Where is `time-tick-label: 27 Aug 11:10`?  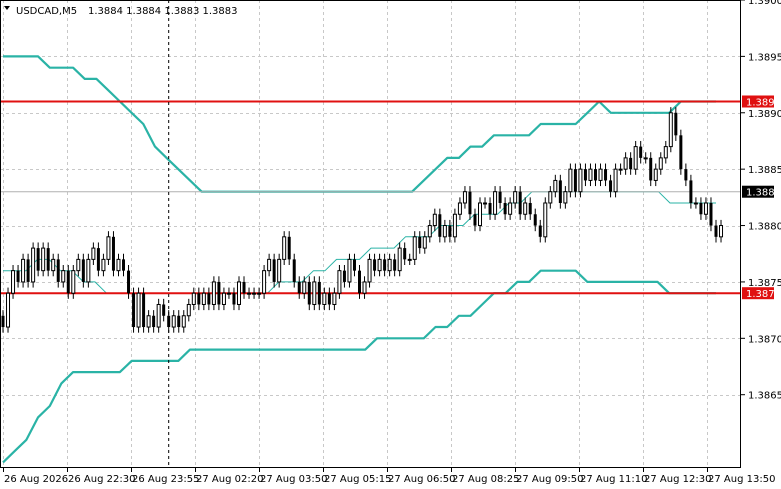 time-tick-label: 27 Aug 11:10 is located at coordinates (613, 479).